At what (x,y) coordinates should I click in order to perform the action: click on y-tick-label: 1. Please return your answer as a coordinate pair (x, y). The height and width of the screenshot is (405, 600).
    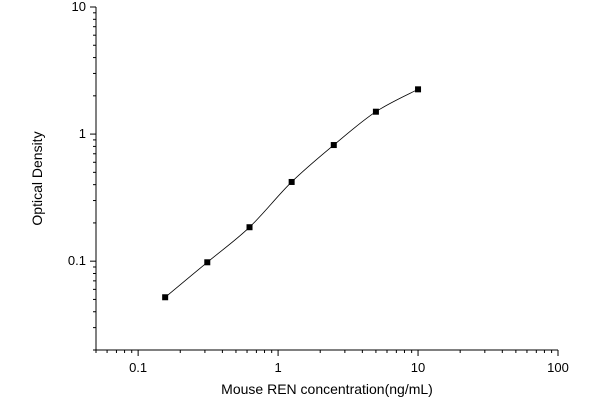
    Looking at the image, I should click on (82, 133).